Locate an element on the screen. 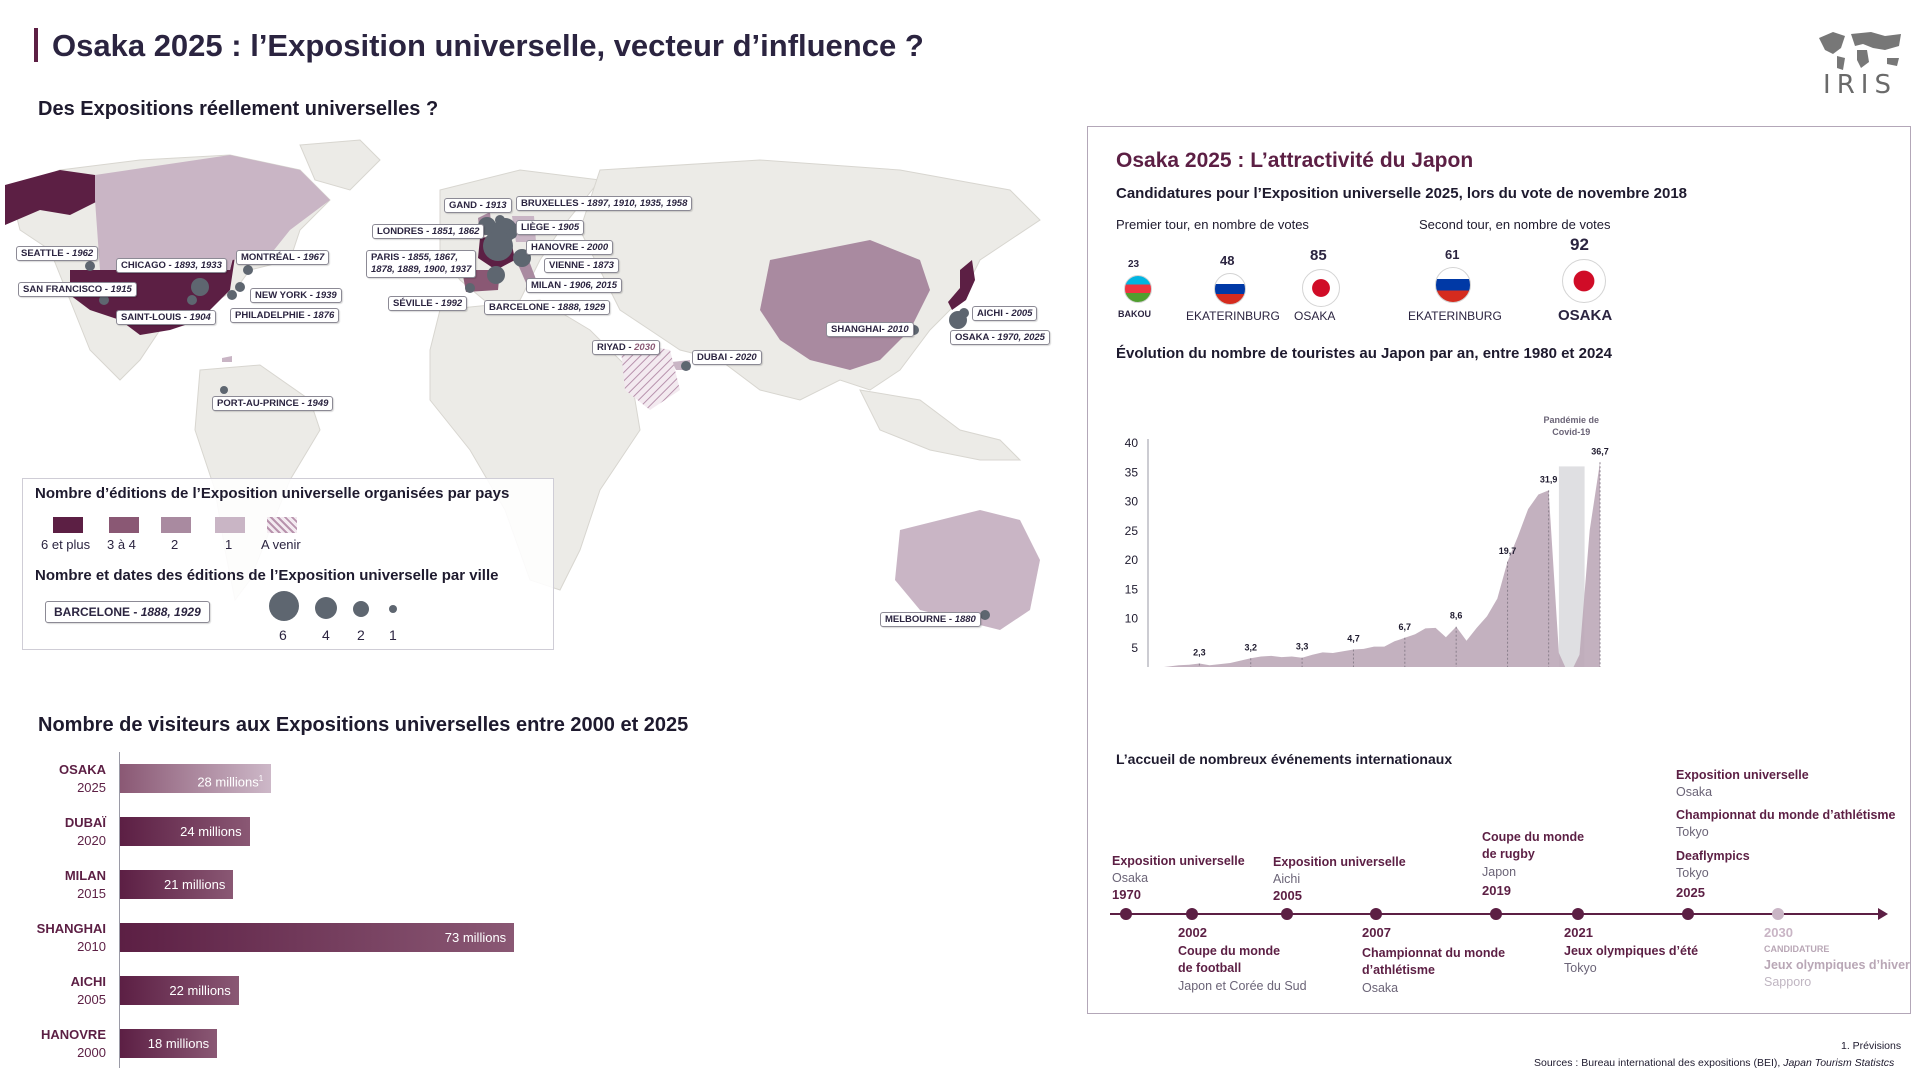 Image resolution: width=1920 pixels, height=1080 pixels. legend-swatch-upcoming is located at coordinates (282, 525).